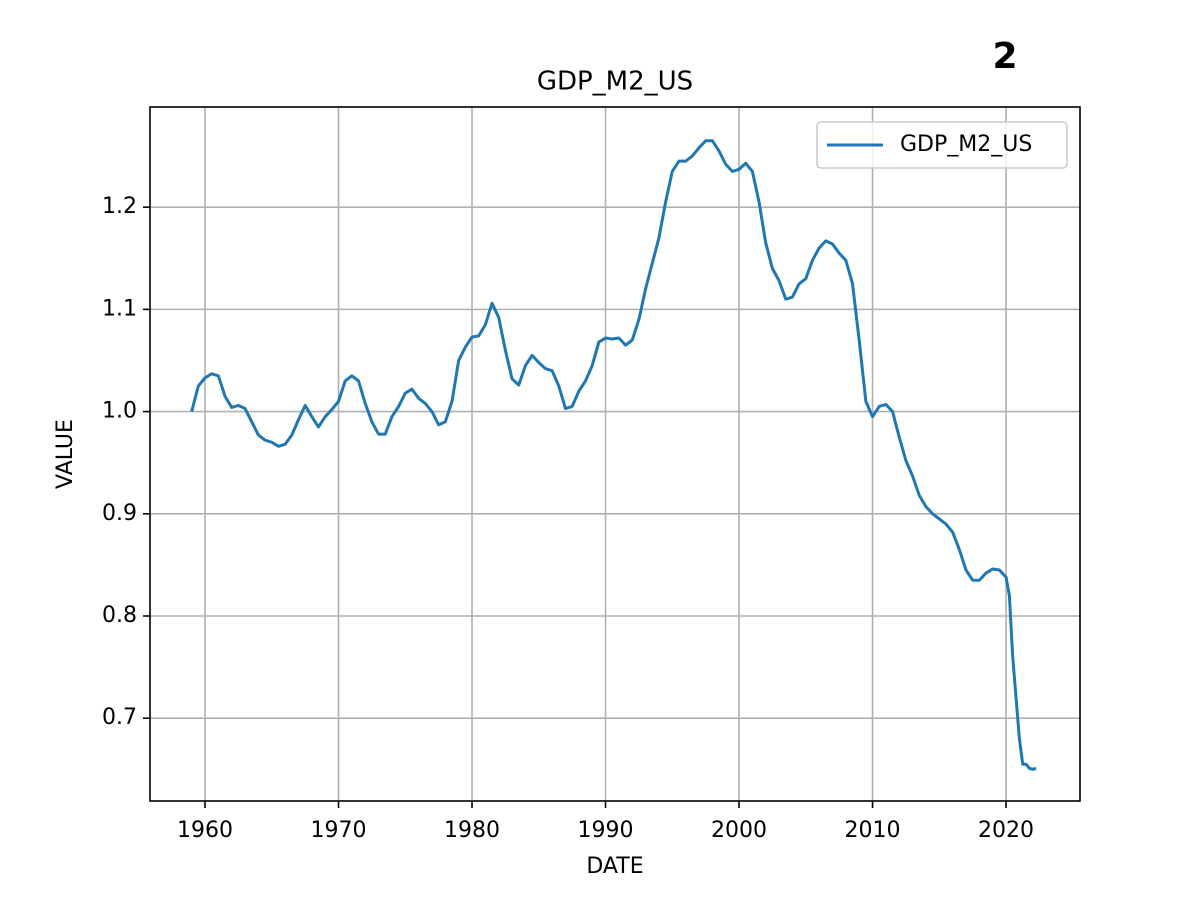 The height and width of the screenshot is (900, 1200). I want to click on y-tick-label: 0.7, so click(119, 717).